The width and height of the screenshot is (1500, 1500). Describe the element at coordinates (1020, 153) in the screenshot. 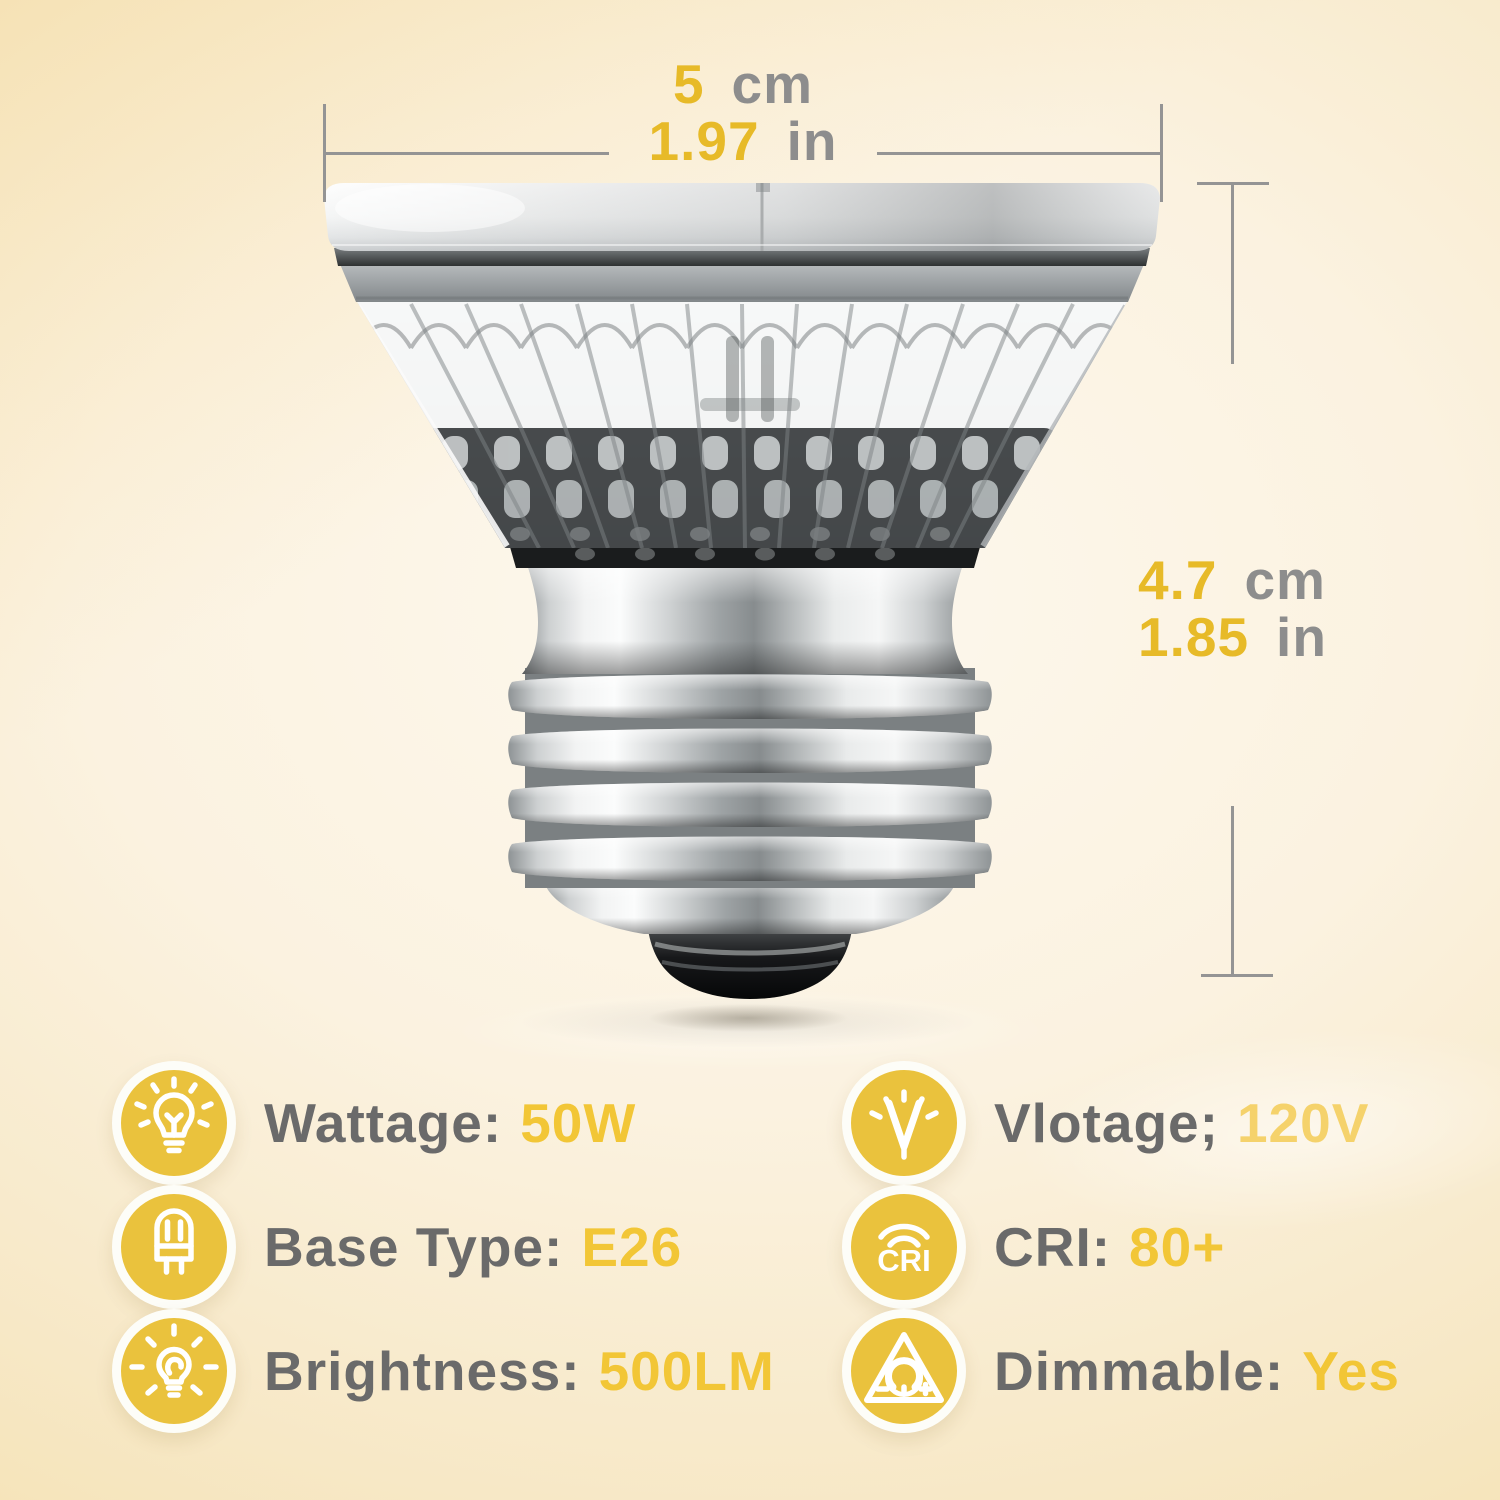

I see `width-dim-line-right` at that location.